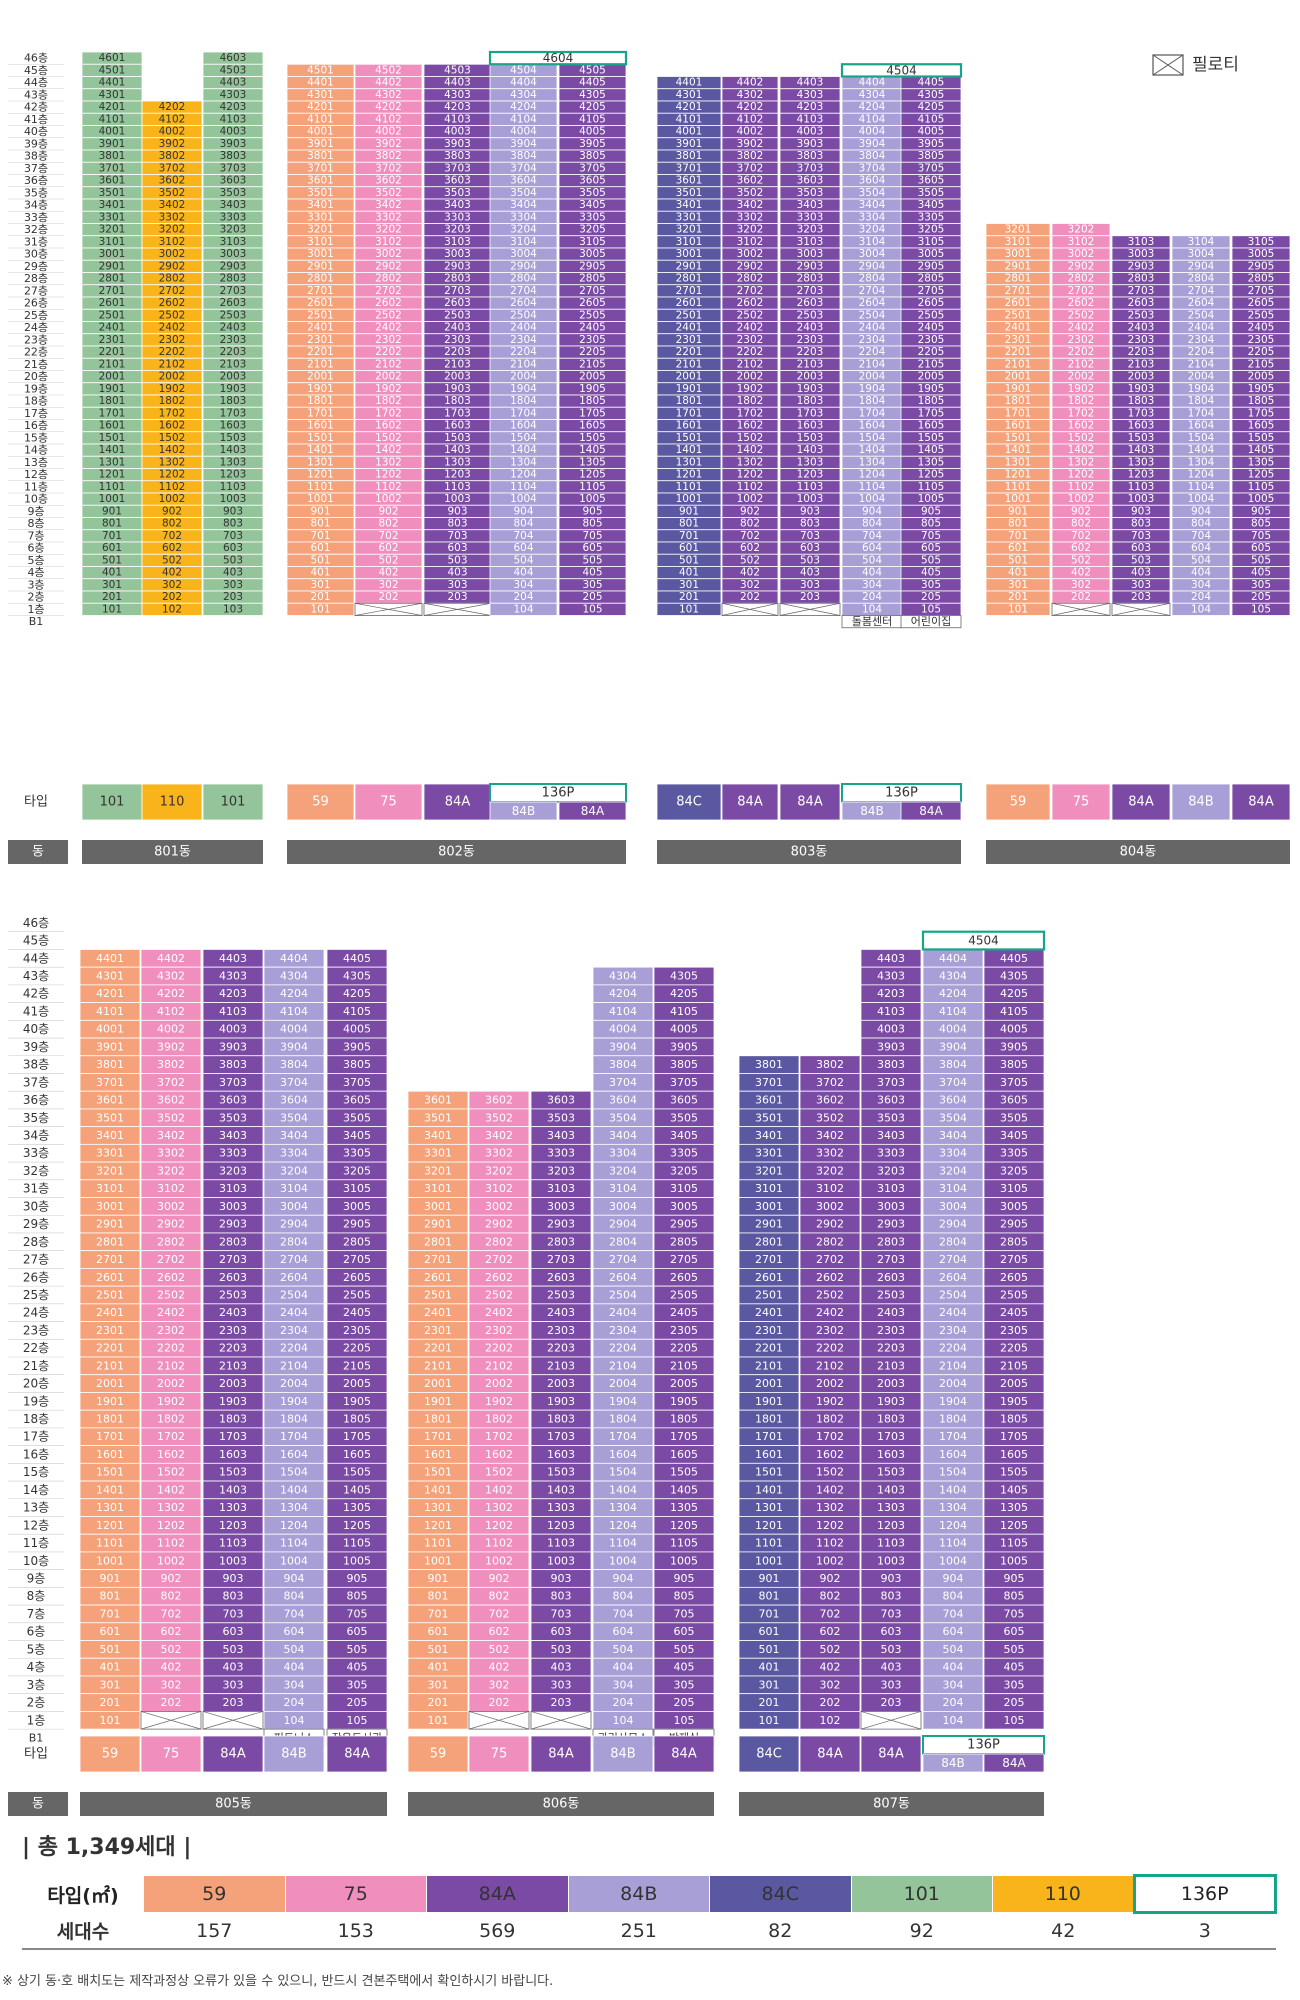 Image resolution: width=1300 pixels, height=2000 pixels. Describe the element at coordinates (1141, 475) in the screenshot. I see `unit-number: 1203` at that location.